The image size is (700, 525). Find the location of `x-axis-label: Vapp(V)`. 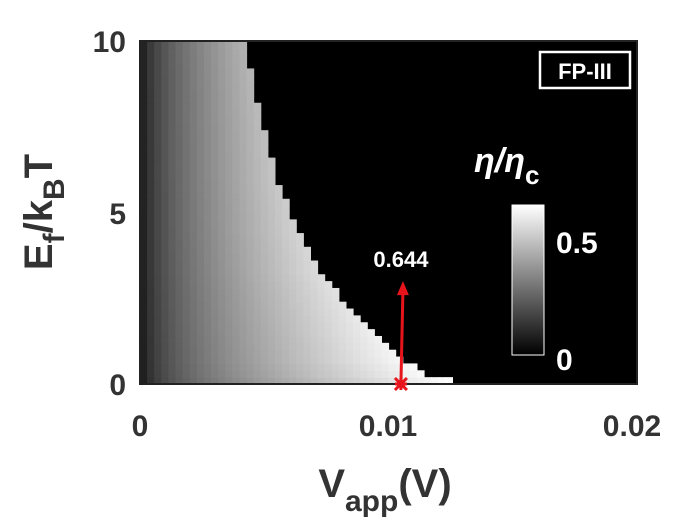

x-axis-label: Vapp(V) is located at coordinates (384, 490).